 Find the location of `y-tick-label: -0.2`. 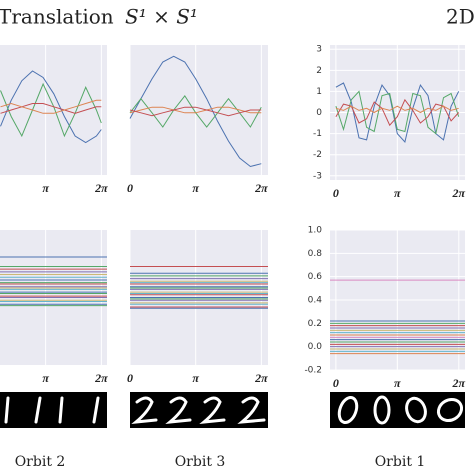

y-tick-label: -0.2 is located at coordinates (313, 371).